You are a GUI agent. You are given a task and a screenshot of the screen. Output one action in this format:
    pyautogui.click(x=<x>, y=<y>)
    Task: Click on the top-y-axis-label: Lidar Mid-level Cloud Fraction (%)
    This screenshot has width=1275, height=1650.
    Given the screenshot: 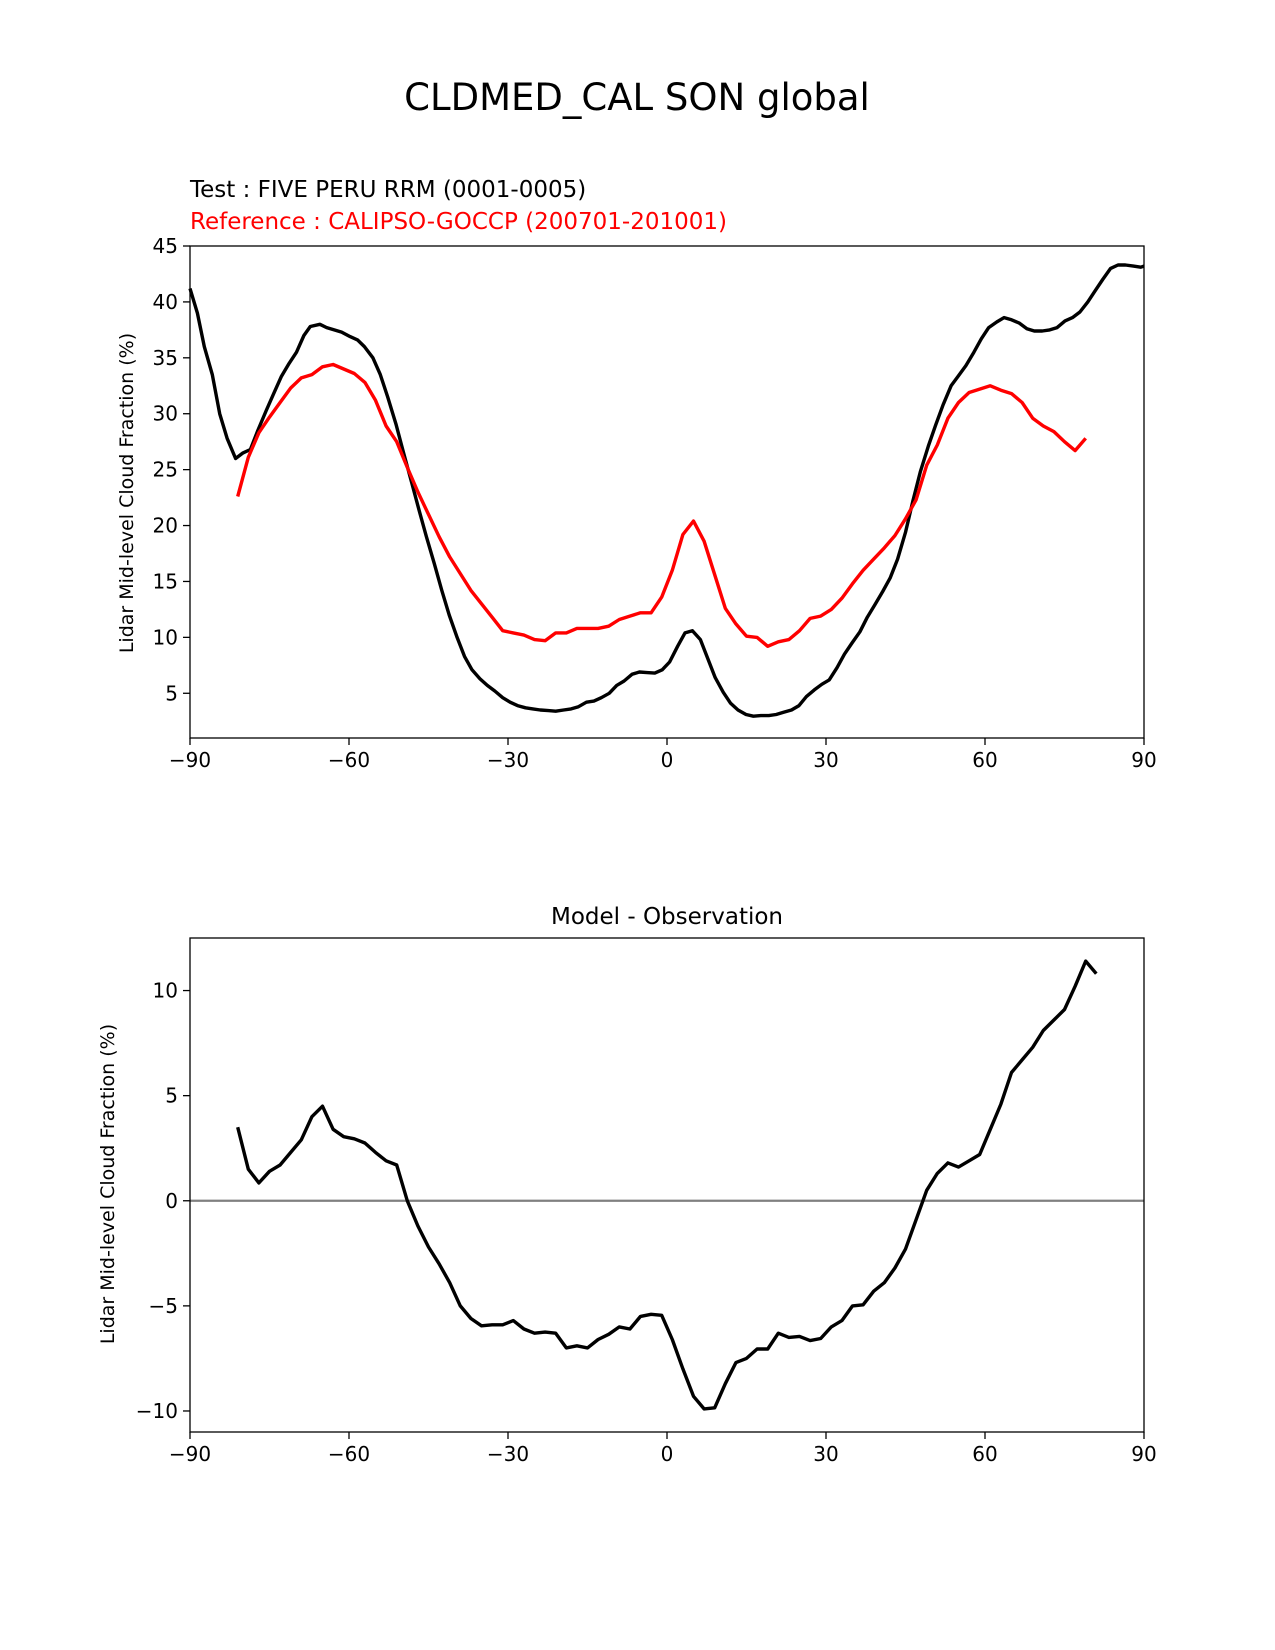 What is the action you would take?
    pyautogui.click(x=127, y=493)
    